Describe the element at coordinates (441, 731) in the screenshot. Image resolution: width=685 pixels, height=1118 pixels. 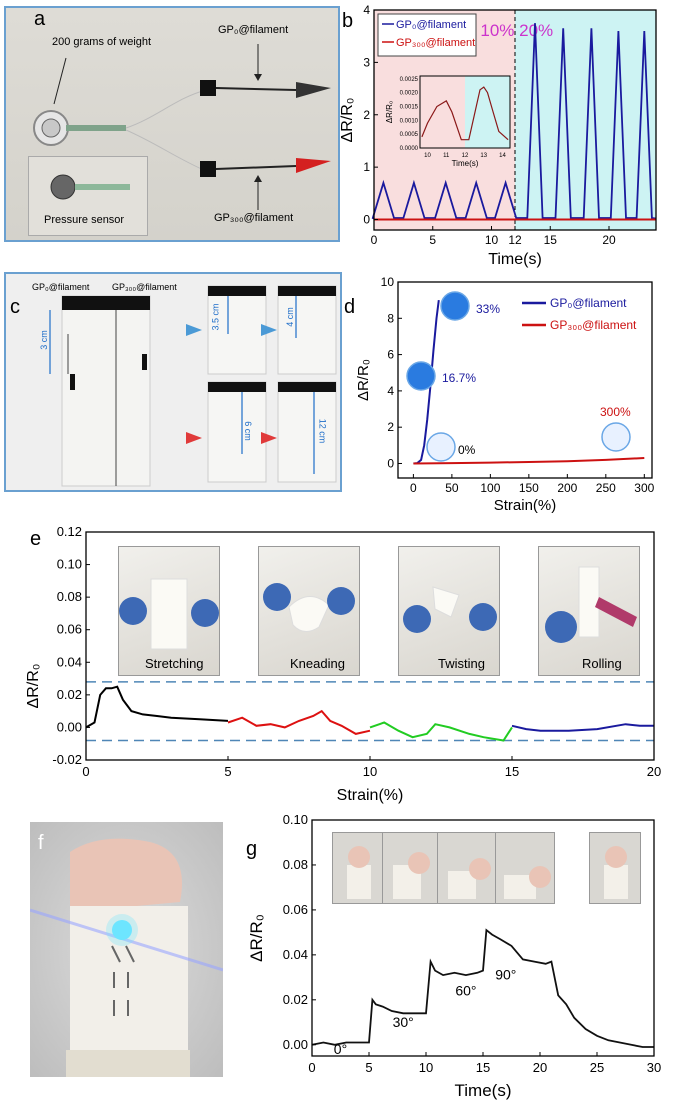
I see `series-line-twisting` at that location.